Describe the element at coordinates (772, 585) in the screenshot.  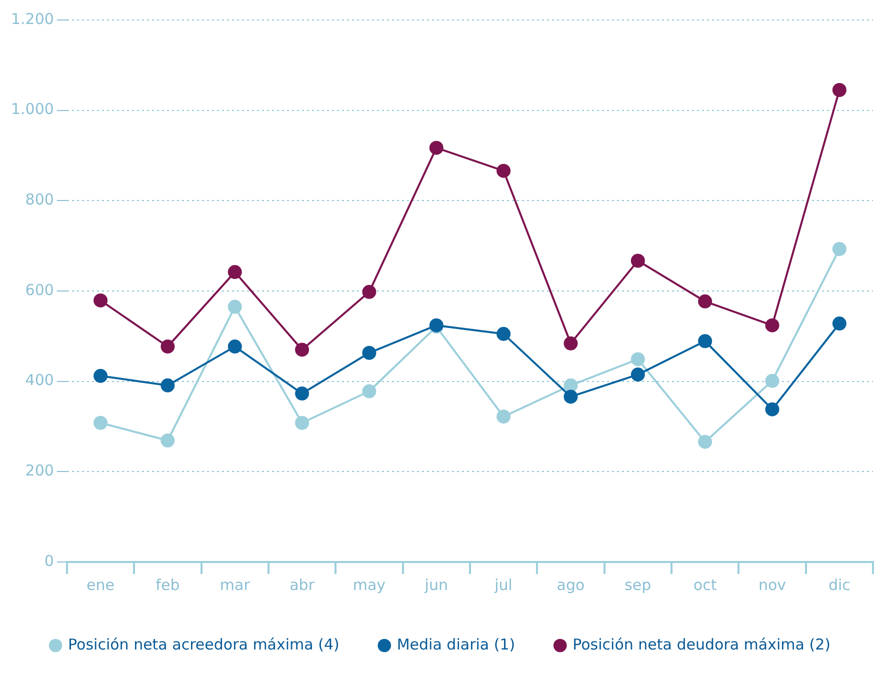
I see `x-tick-label: nov` at that location.